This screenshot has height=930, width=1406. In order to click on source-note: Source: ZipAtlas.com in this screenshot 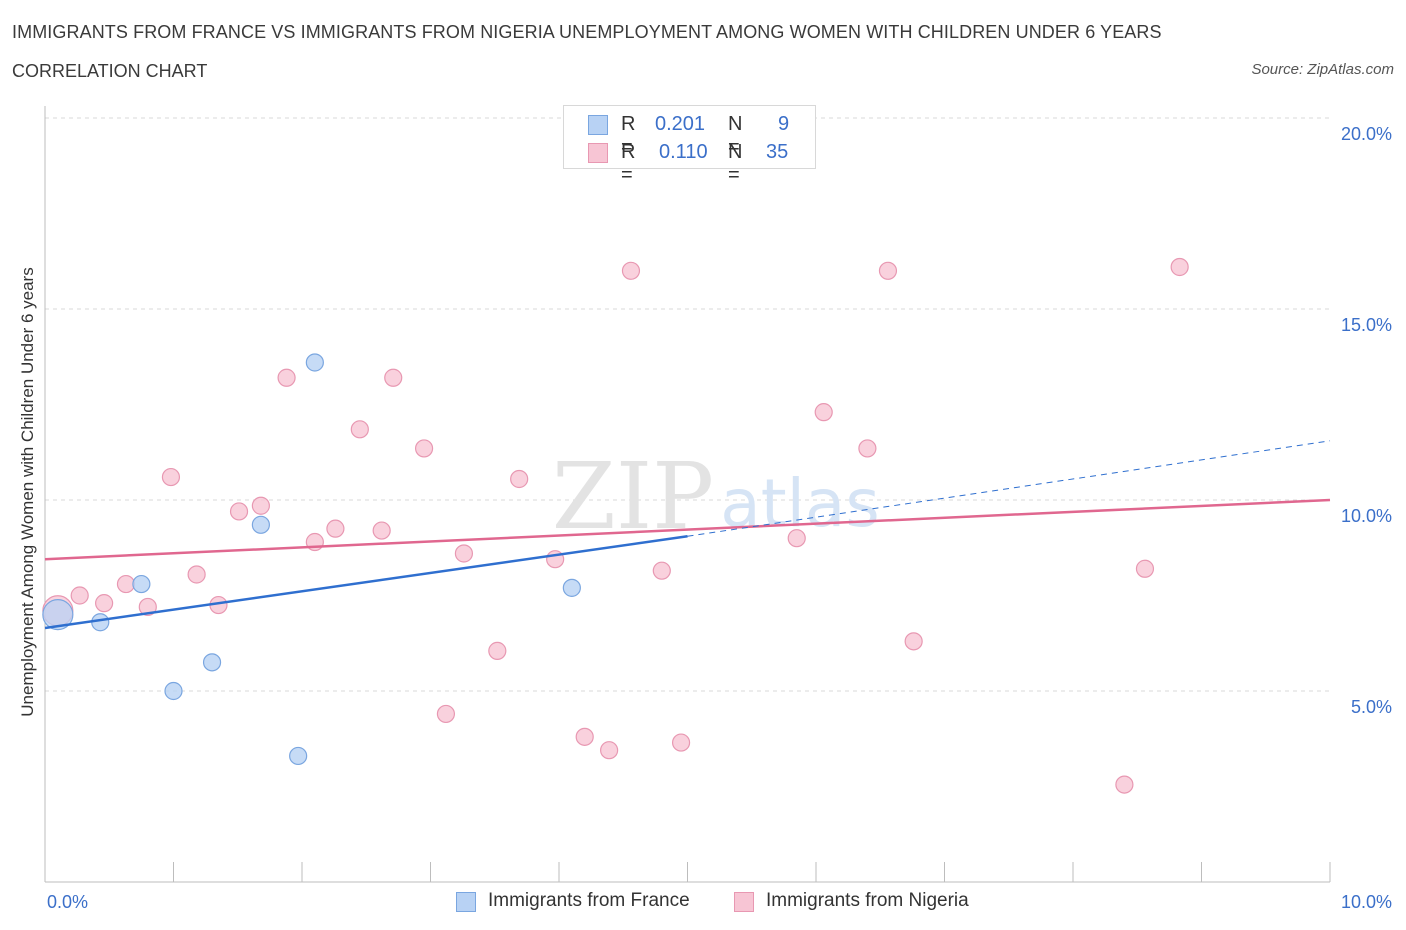, I will do `click(1322, 69)`.